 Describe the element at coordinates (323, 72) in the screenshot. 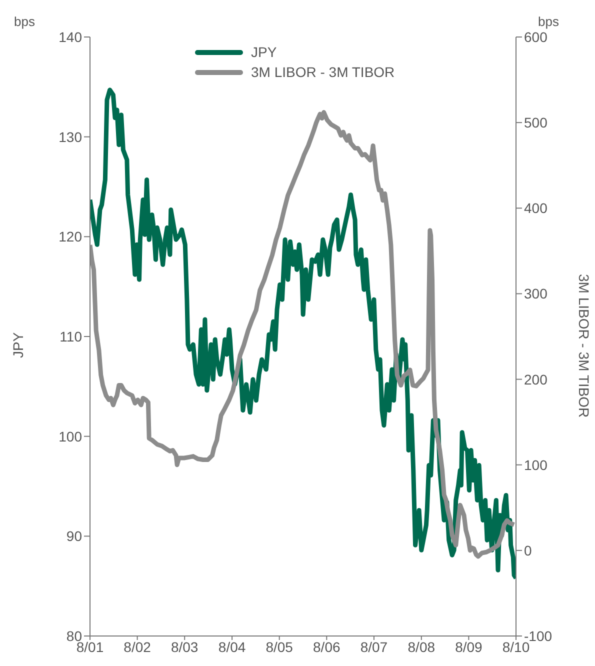

I see `legend-label: 3M LIBOR - 3M TIBOR` at that location.